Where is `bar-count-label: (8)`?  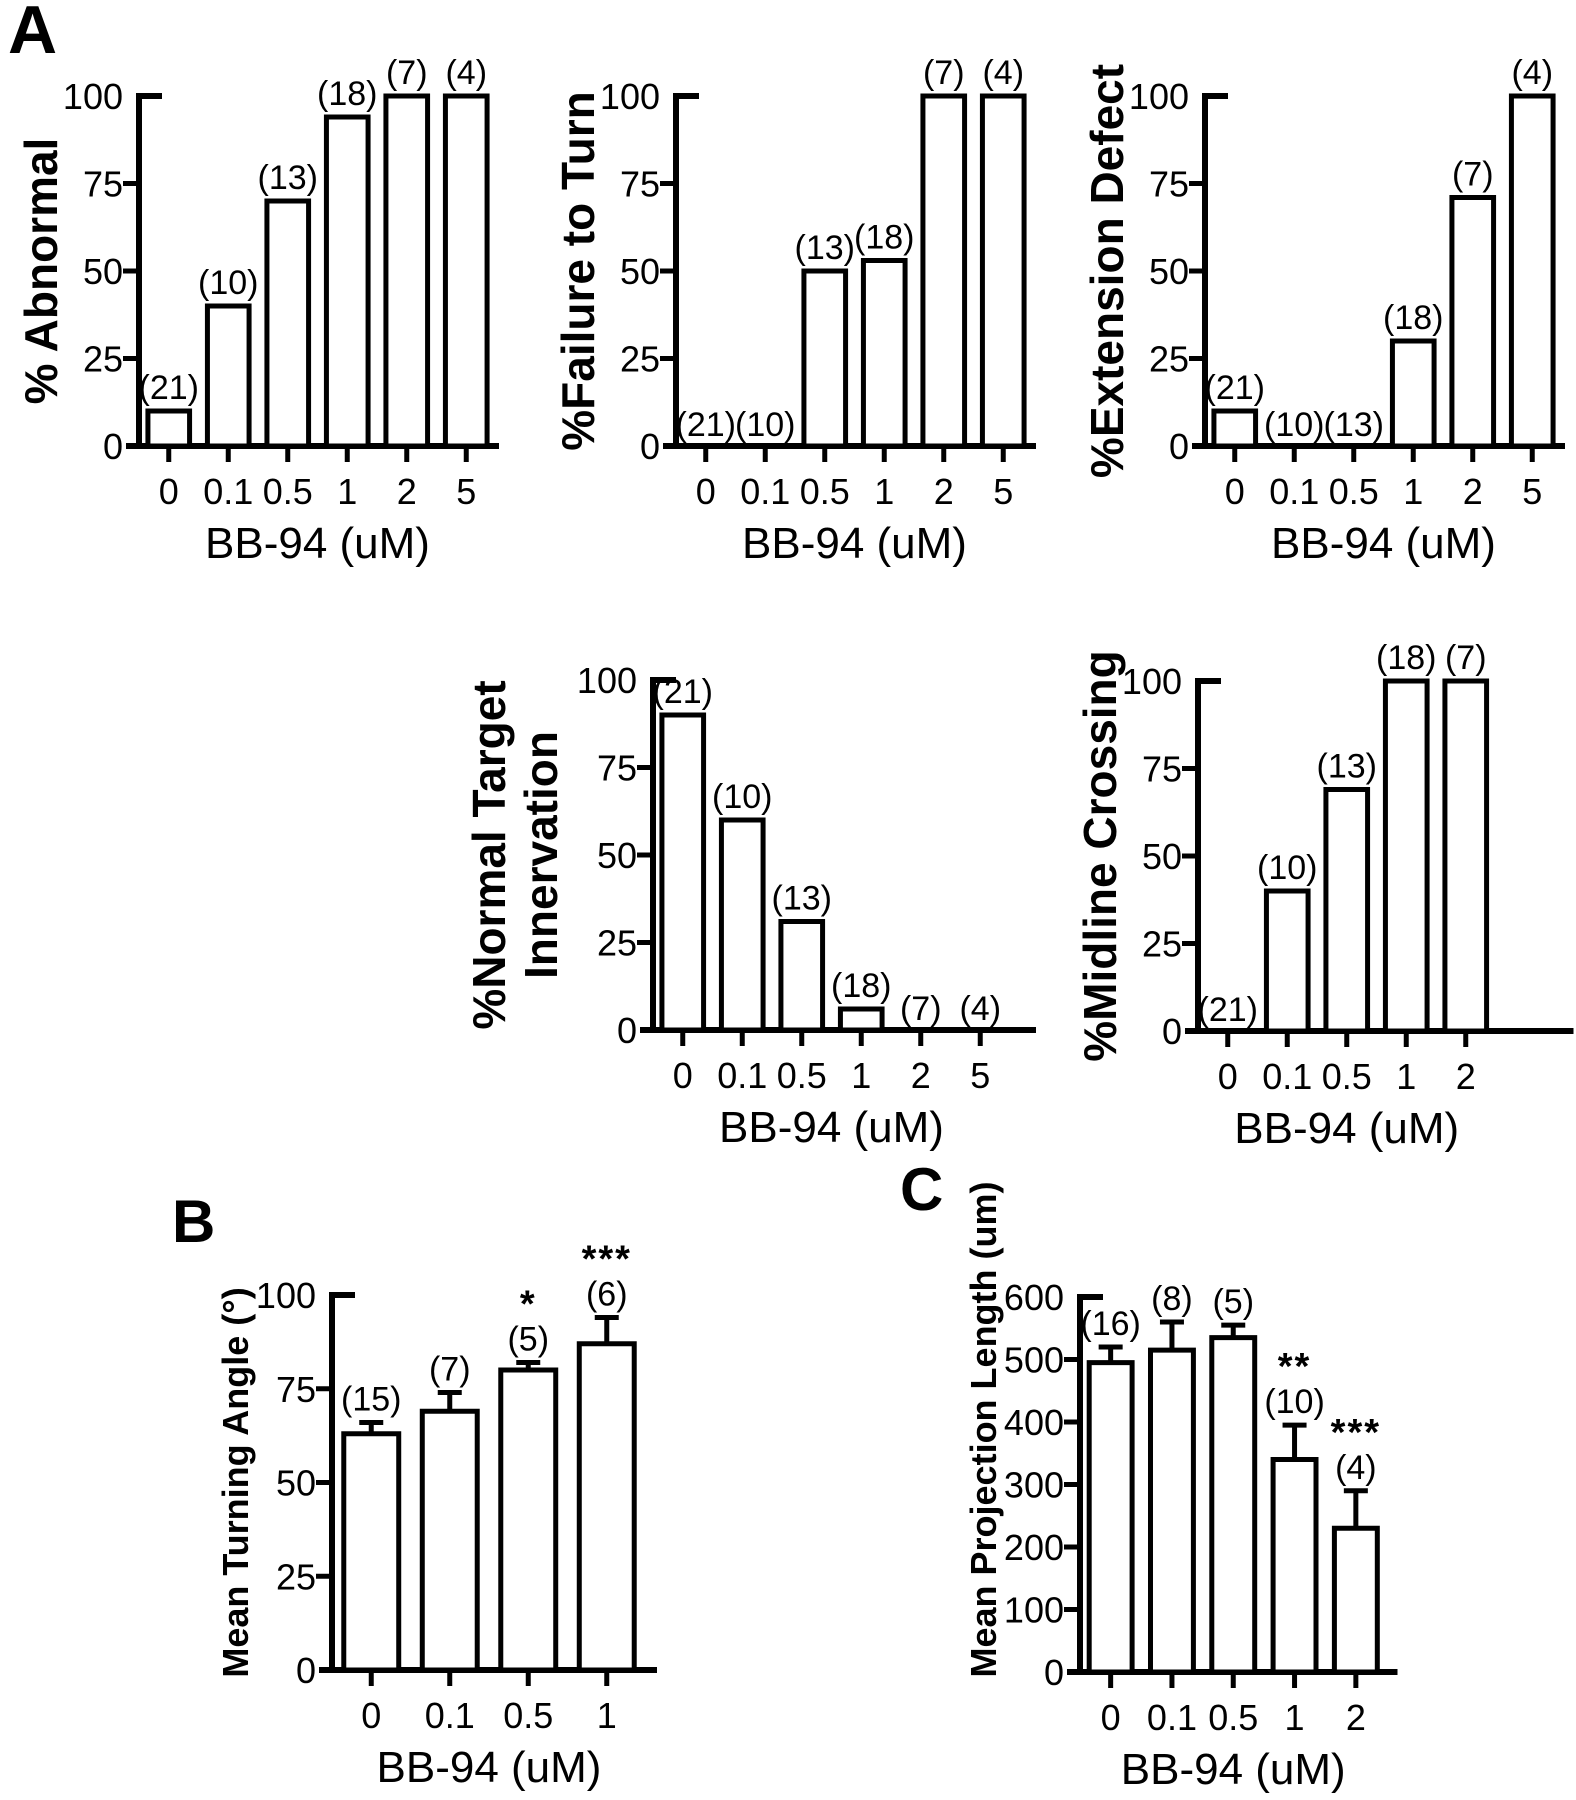
bar-count-label: (8) is located at coordinates (1172, 1299).